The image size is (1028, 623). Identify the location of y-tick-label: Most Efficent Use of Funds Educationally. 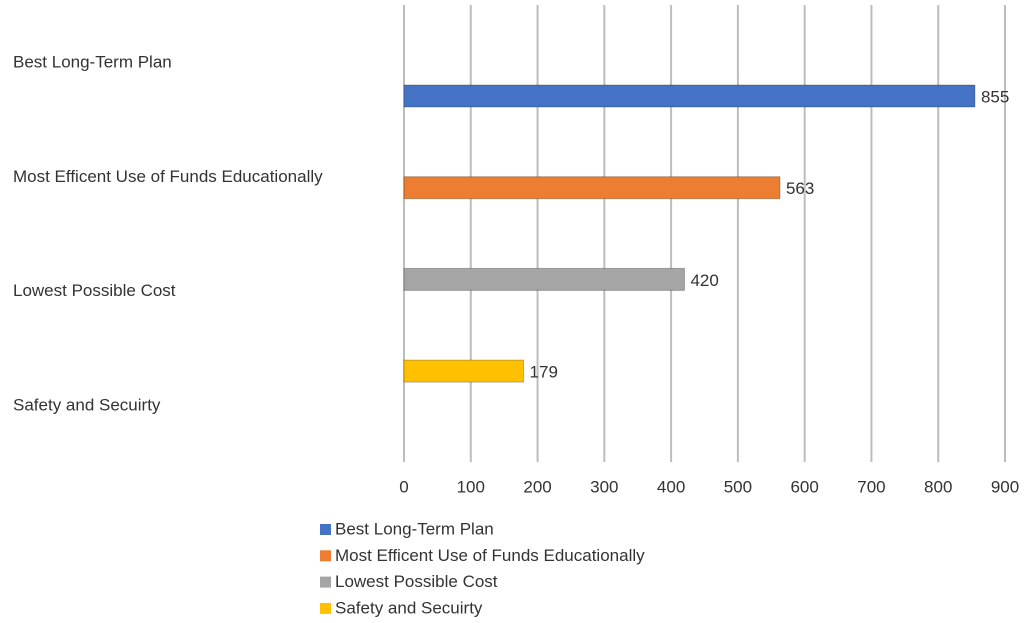
(168, 176).